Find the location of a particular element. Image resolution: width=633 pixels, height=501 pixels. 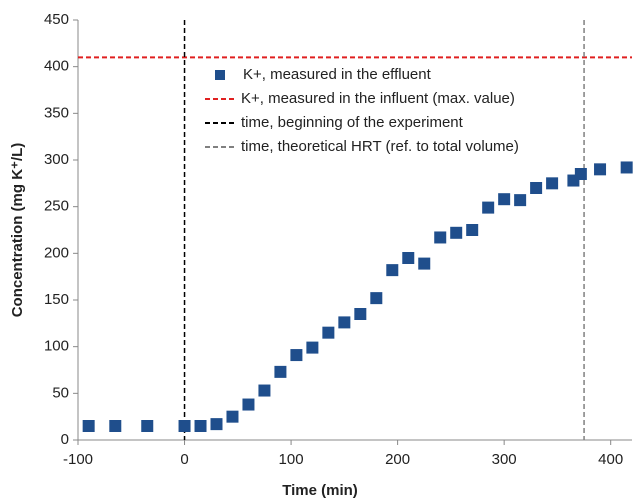

y-tick-label: 450 is located at coordinates (56, 19).